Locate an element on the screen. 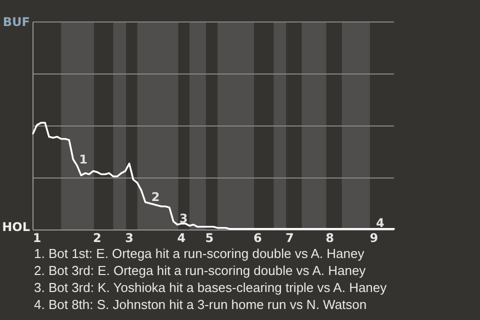 The width and height of the screenshot is (480, 320). text: 4. Bot 8th: S. Johnston hit a 3-run home run vs N. Watson is located at coordinates (200, 304).